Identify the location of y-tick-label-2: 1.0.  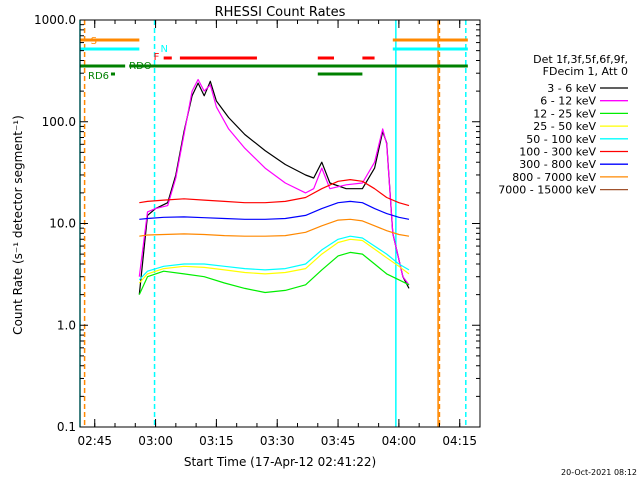
(66, 325).